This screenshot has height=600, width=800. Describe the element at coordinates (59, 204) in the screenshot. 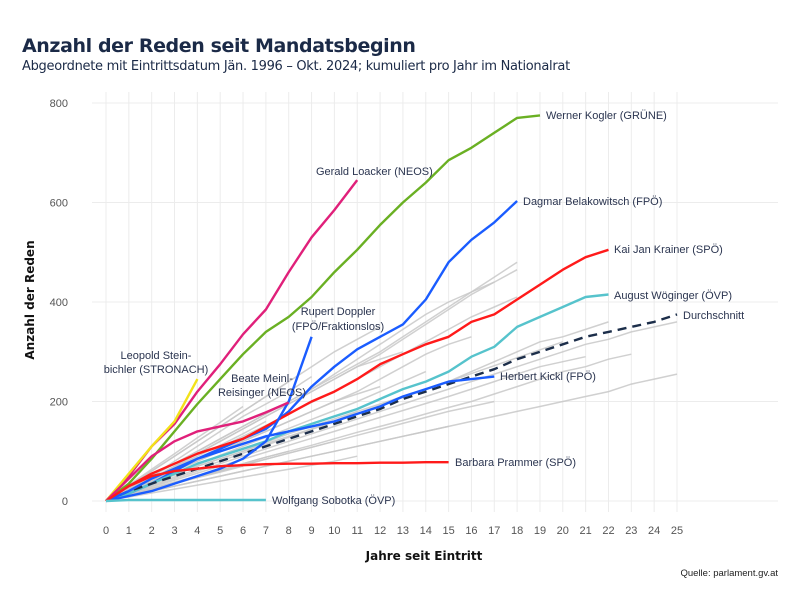

I see `y-tick-label: 600` at that location.